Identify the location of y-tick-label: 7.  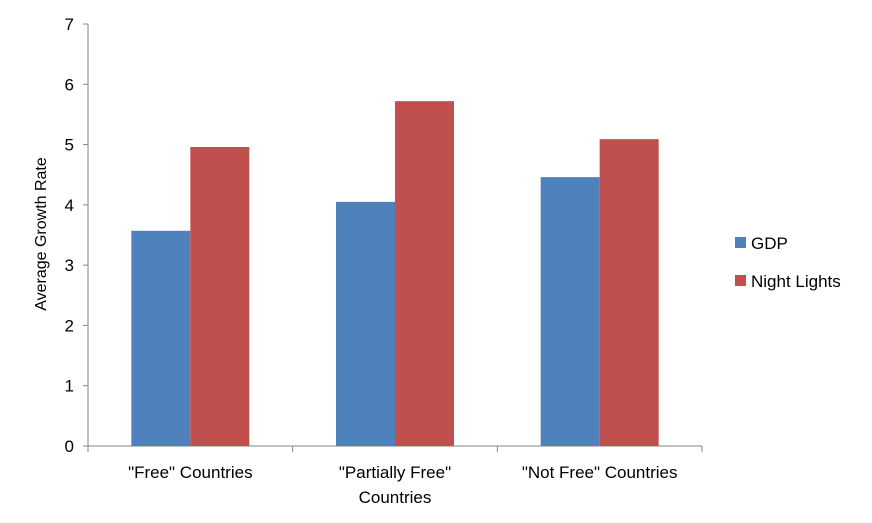
(69, 24).